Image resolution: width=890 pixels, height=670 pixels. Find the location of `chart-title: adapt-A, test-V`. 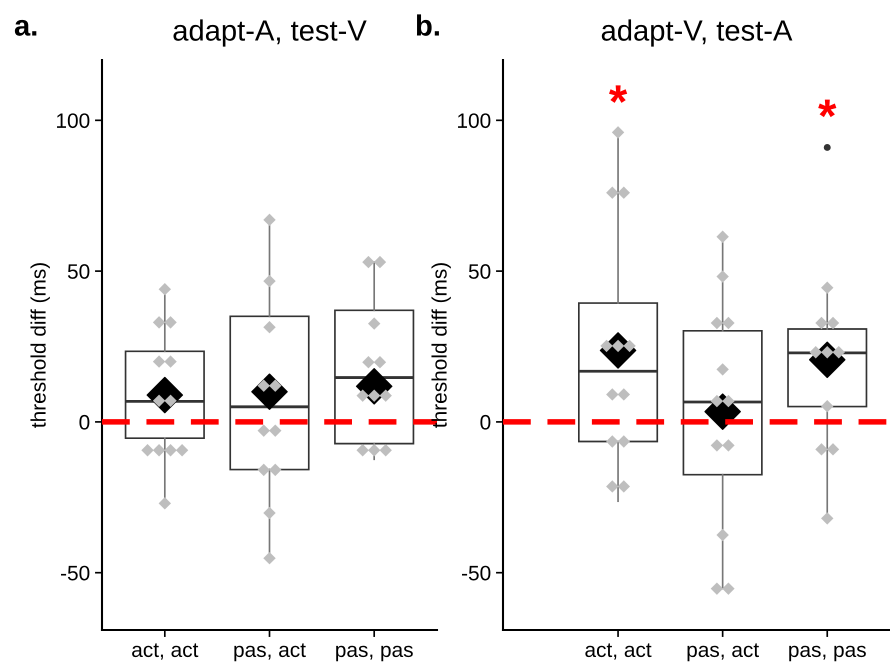

chart-title: adapt-A, test-V is located at coordinates (270, 33).